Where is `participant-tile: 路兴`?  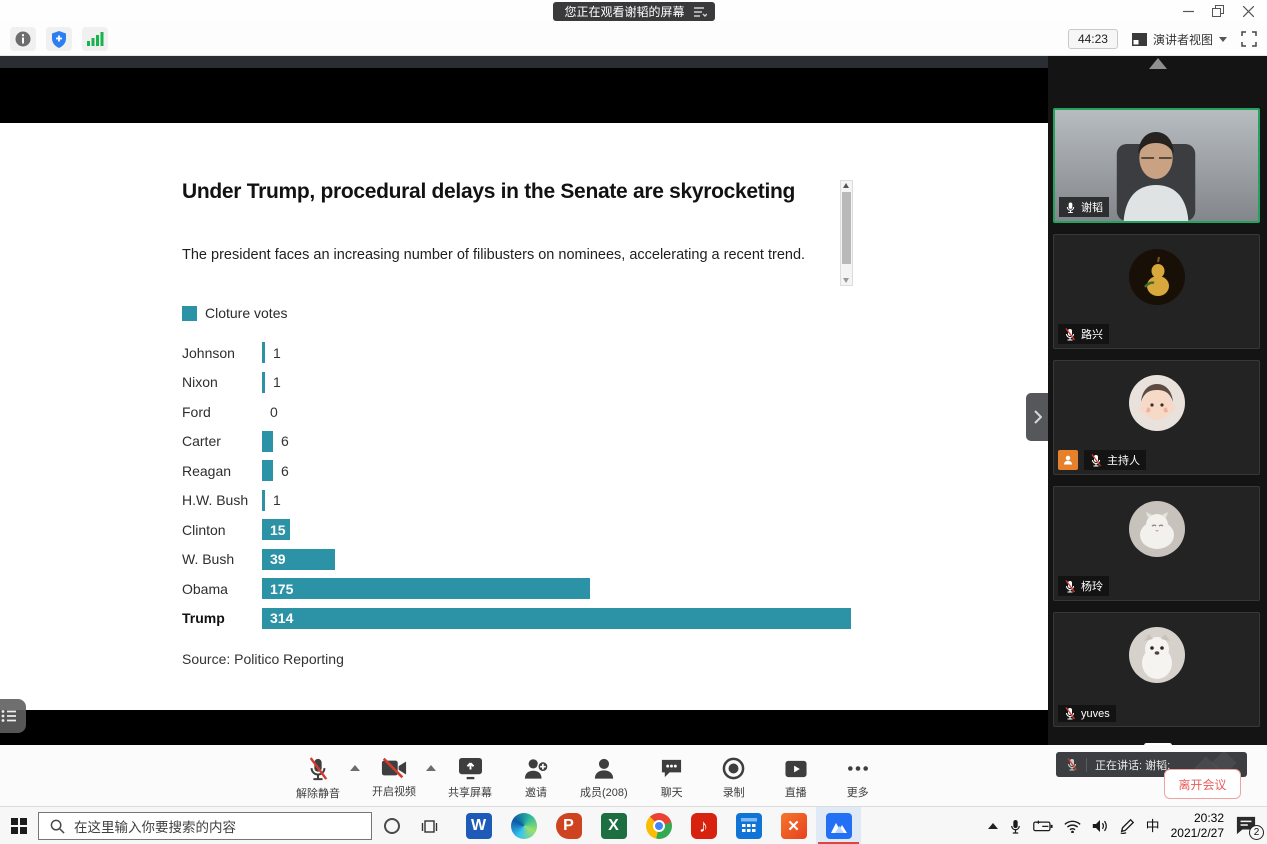 participant-tile: 路兴 is located at coordinates (1156, 291).